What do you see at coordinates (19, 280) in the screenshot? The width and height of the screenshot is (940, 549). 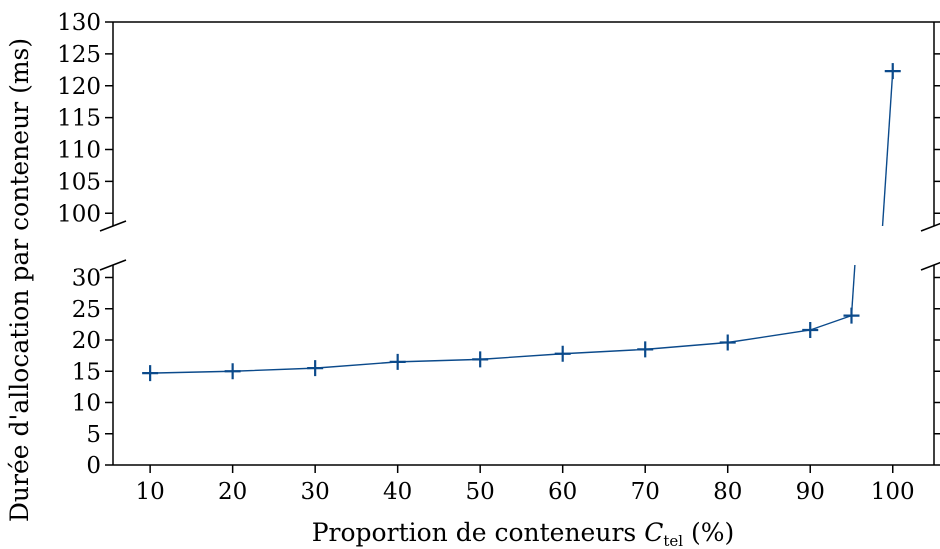 I see `y-axis-label: Durée d'allocation par conteneur (ms)` at bounding box center [19, 280].